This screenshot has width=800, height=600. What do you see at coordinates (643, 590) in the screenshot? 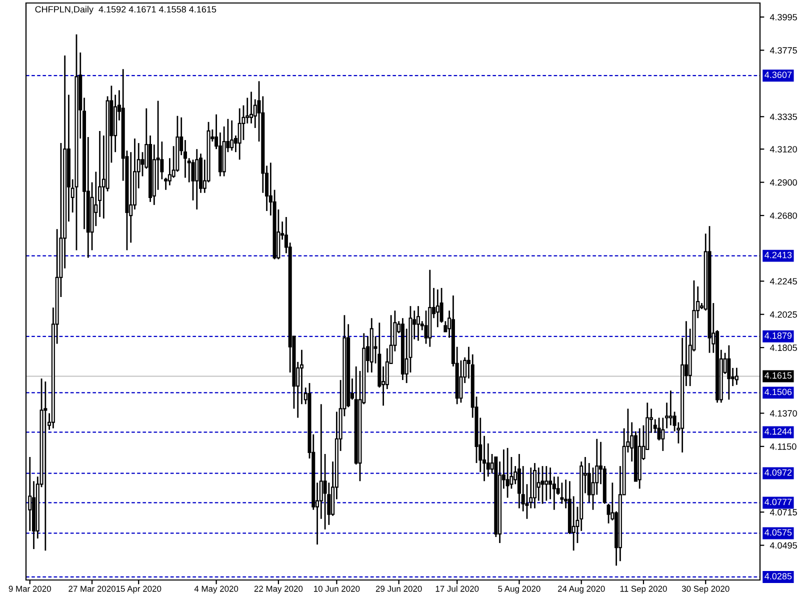
I see `x-tick-label: 11 Sep 2020` at bounding box center [643, 590].